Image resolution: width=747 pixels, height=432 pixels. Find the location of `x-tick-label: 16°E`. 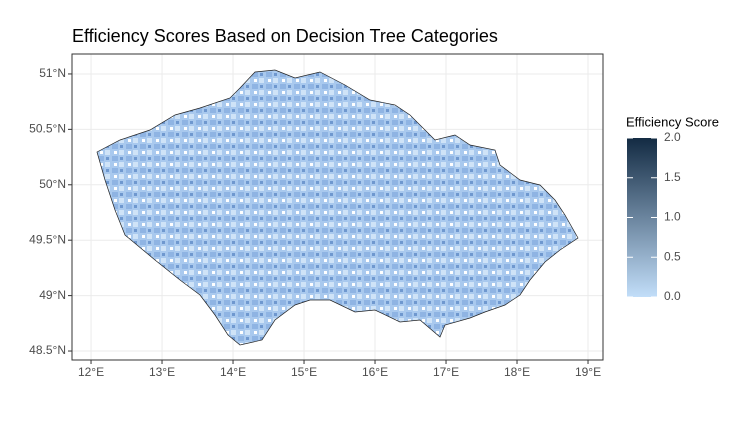

x-tick-label: 16°E is located at coordinates (375, 372).